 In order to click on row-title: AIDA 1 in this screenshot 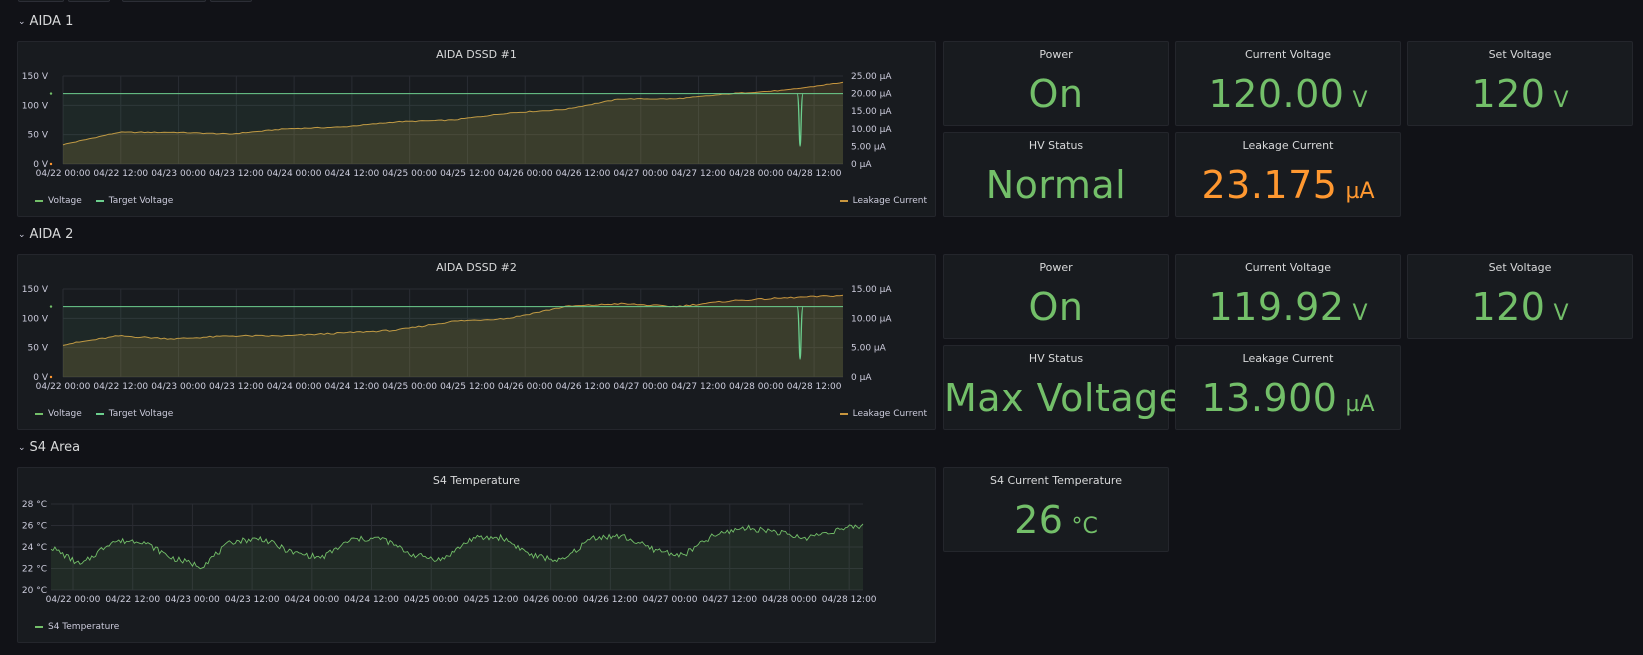, I will do `click(51, 21)`.